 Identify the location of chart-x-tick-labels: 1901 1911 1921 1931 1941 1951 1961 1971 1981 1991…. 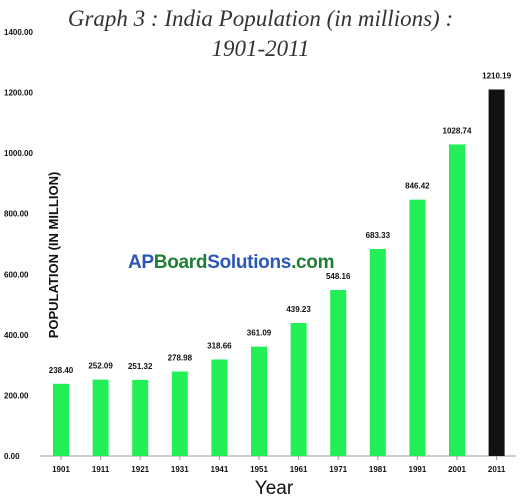
(279, 469).